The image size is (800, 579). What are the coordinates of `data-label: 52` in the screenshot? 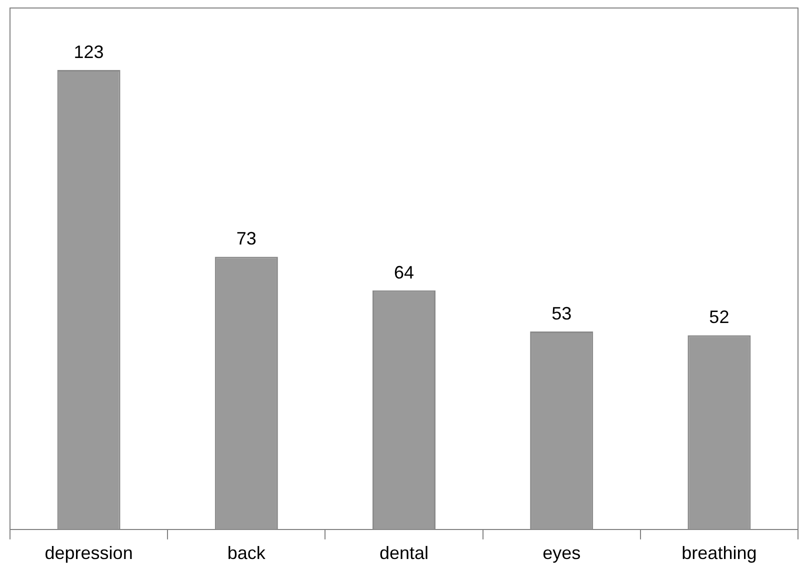 It's located at (719, 317).